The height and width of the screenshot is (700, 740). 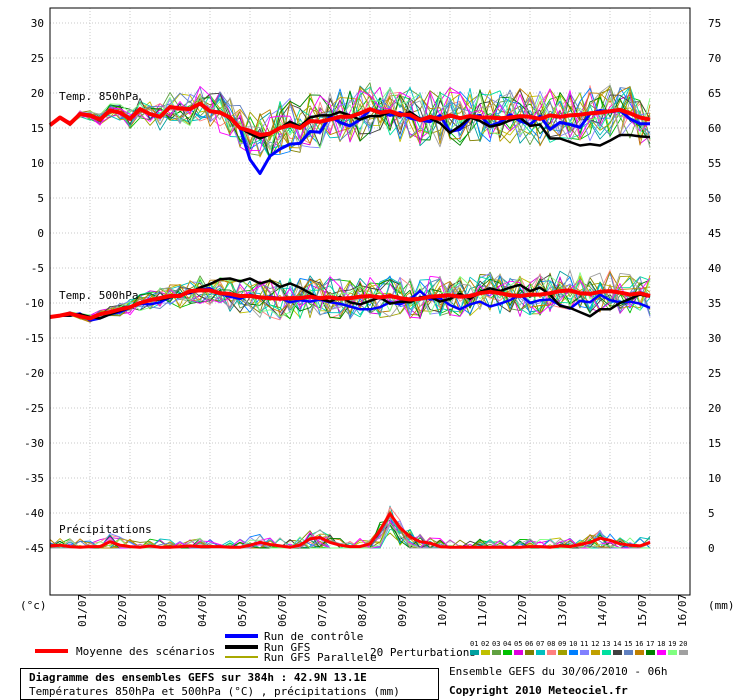 What do you see at coordinates (34, 338) in the screenshot?
I see `left-tick-label: -15` at bounding box center [34, 338].